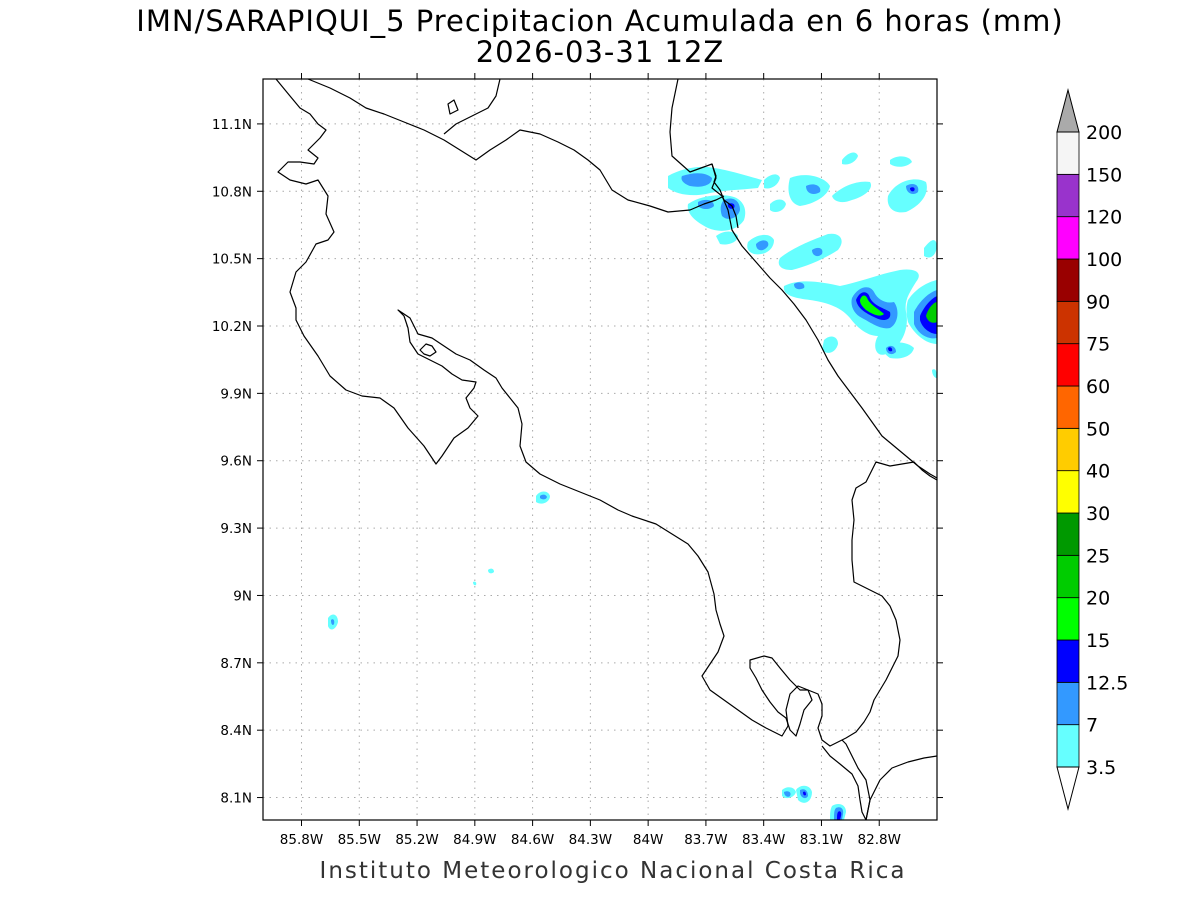 The width and height of the screenshot is (1200, 900). Describe the element at coordinates (844, 783) in the screenshot. I see `burica-peninsula` at that location.